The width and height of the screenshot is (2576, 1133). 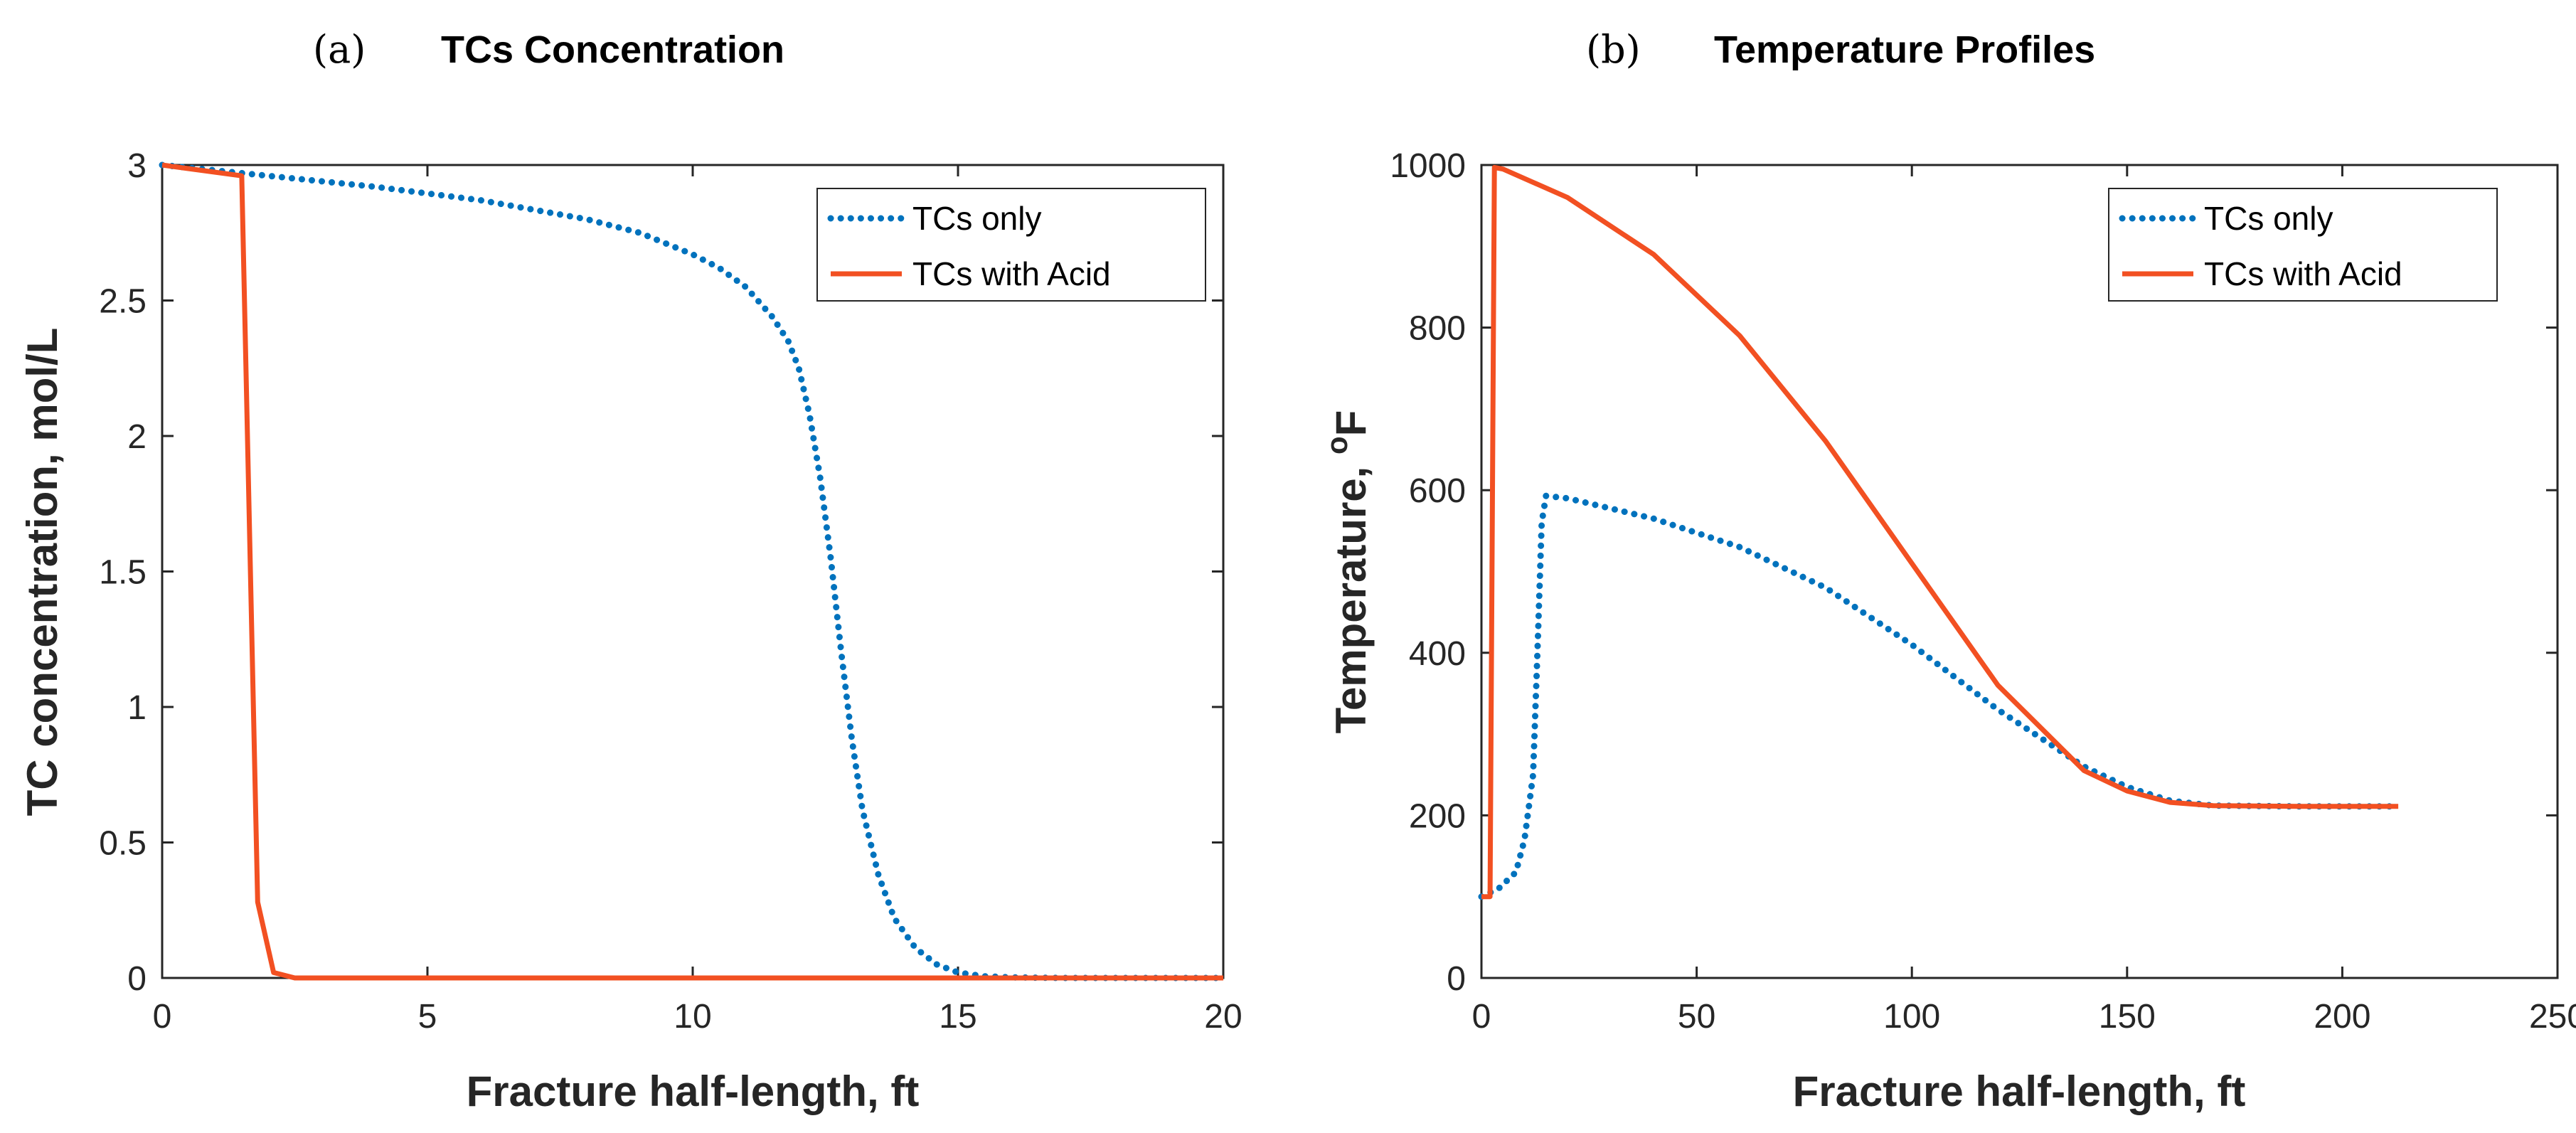 What do you see at coordinates (137, 437) in the screenshot?
I see `panel-a-y-tick-label: 2` at bounding box center [137, 437].